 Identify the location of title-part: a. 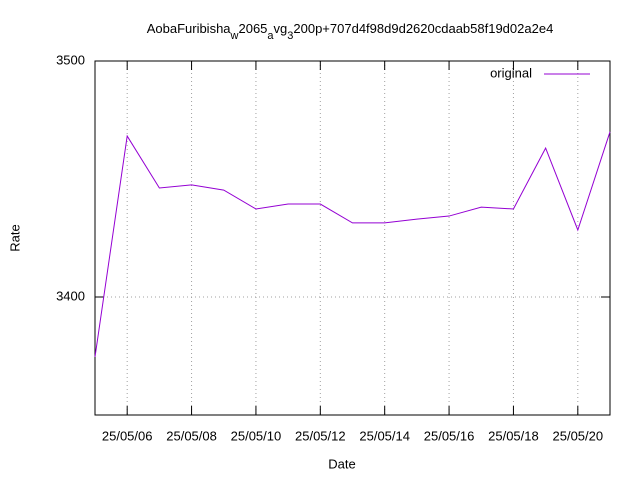
(270, 36).